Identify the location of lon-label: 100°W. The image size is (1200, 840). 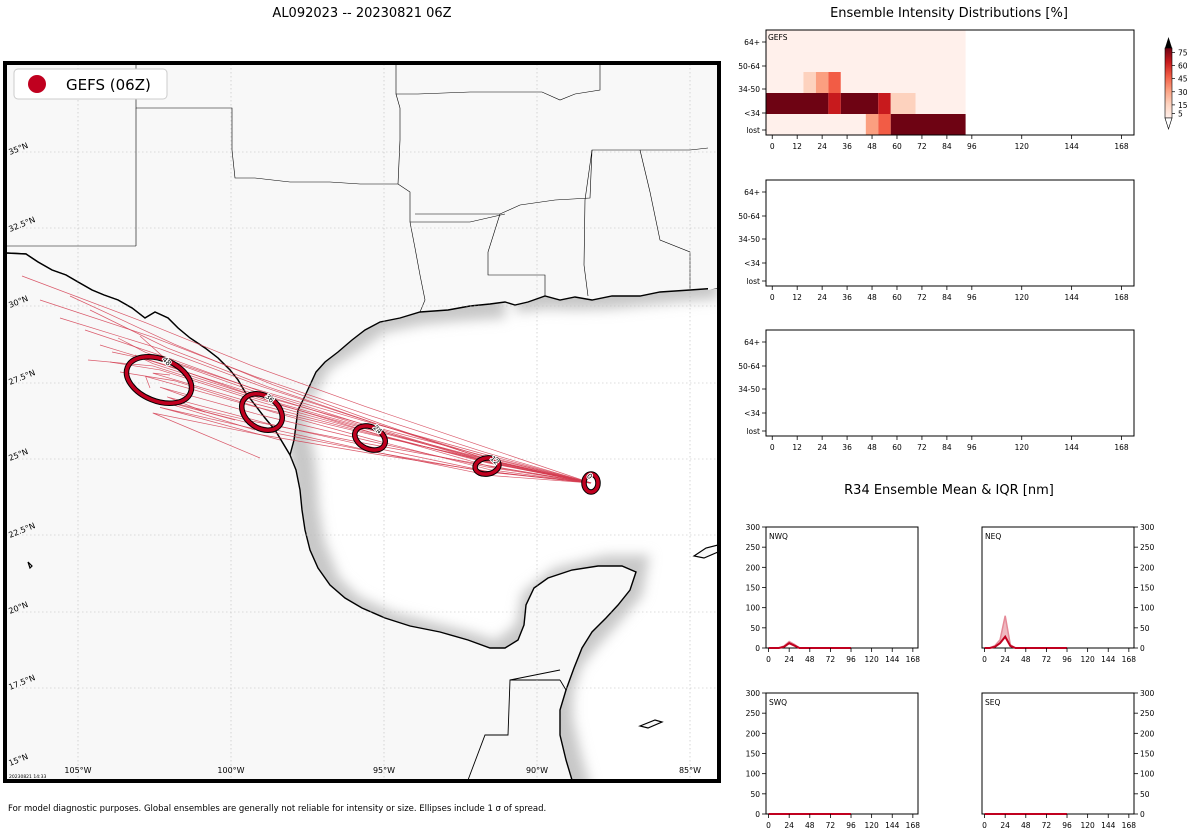
(230, 770).